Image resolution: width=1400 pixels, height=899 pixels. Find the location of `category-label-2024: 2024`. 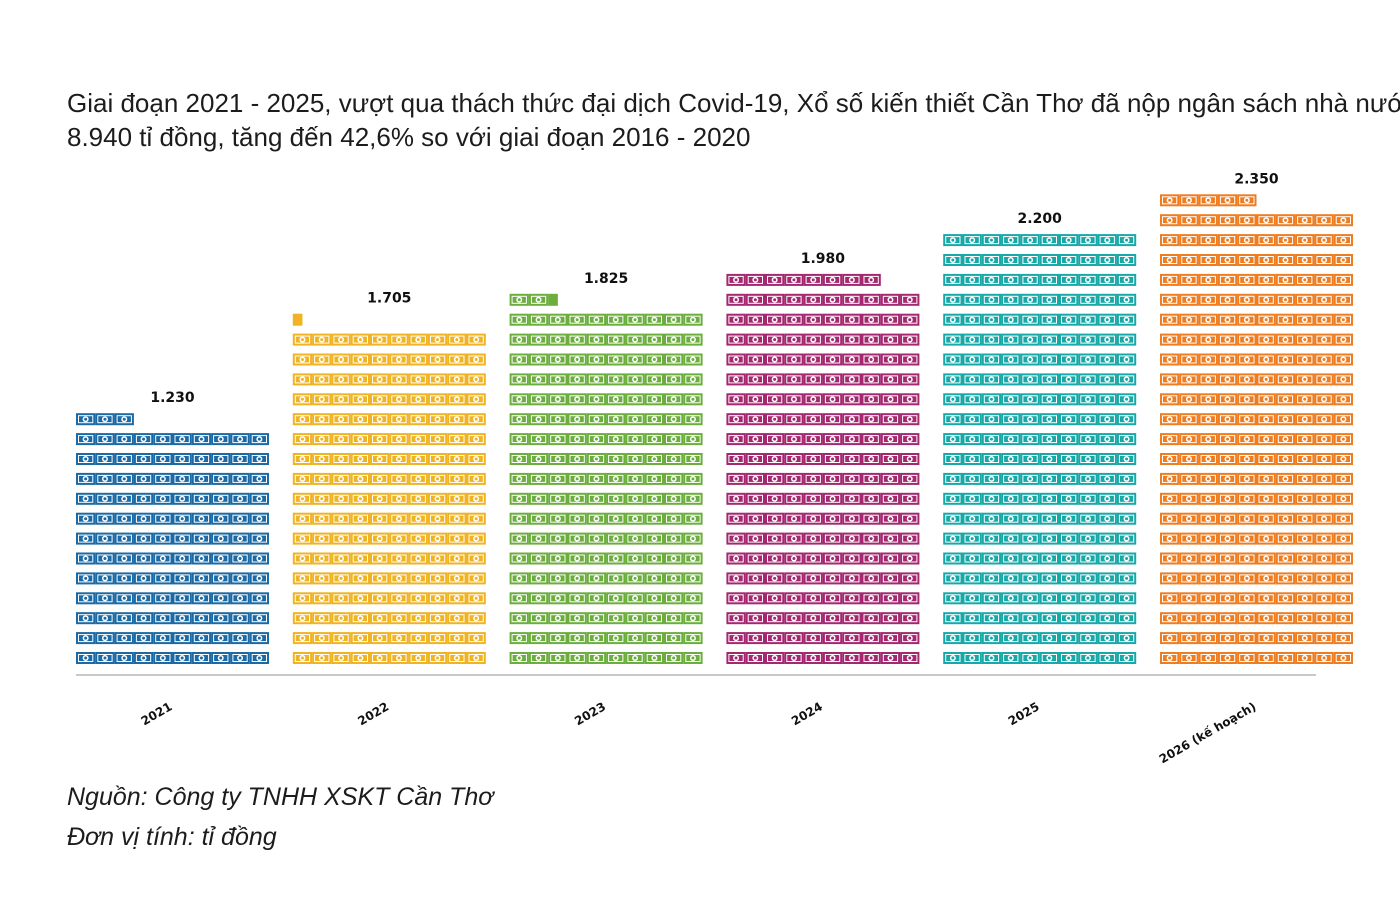

category-label-2024: 2024 is located at coordinates (807, 713).